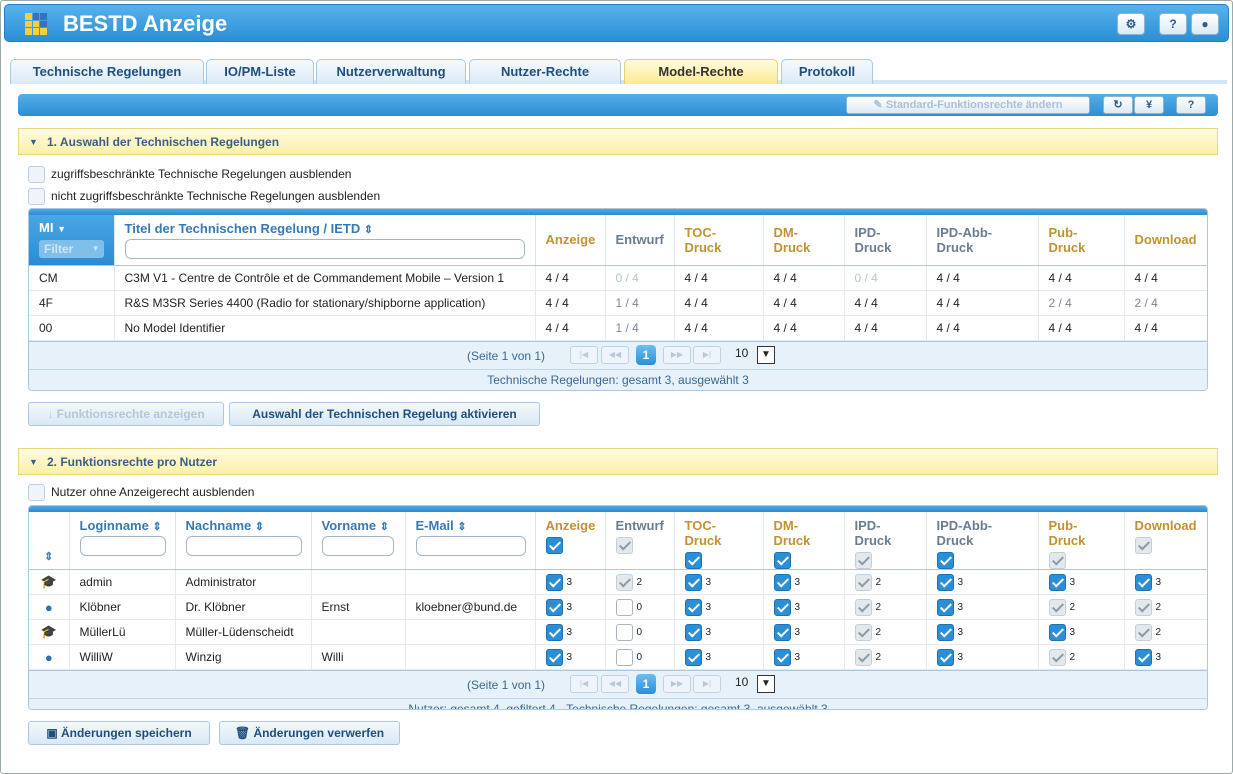  Describe the element at coordinates (1149, 105) in the screenshot. I see `currency-button: ¥` at that location.